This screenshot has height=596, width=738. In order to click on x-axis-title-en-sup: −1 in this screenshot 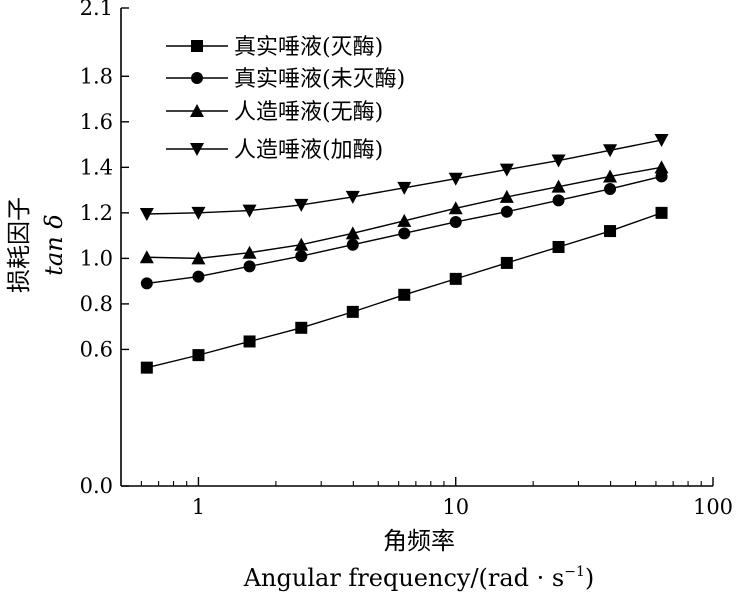, I will do `click(574, 572)`.